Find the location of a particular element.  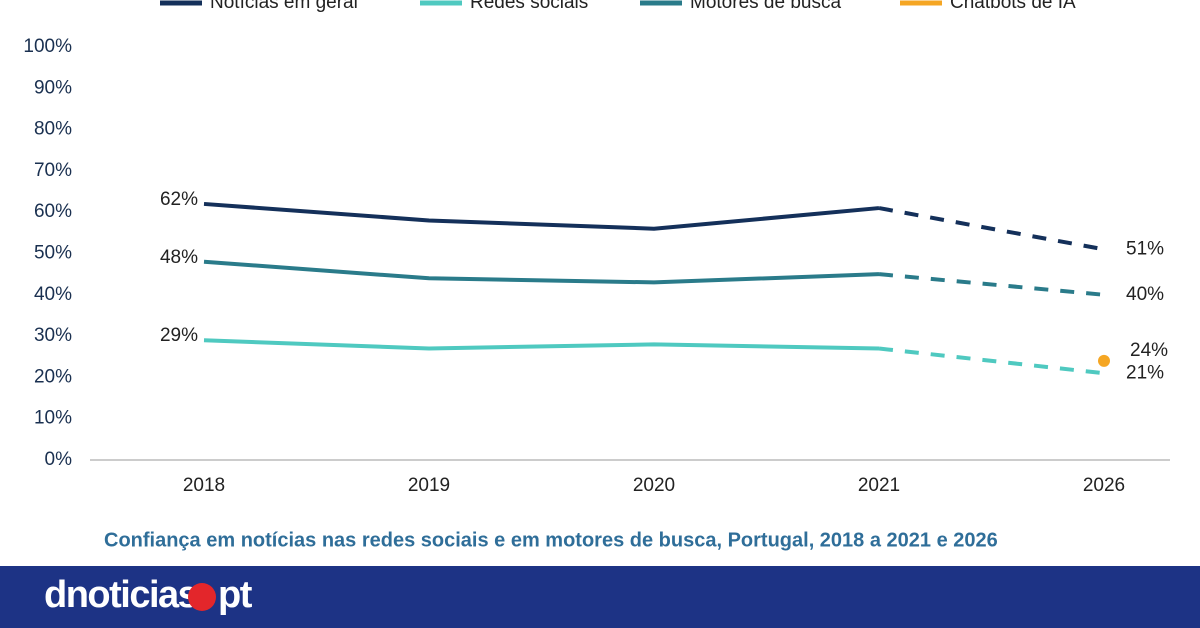

logo-dot is located at coordinates (202, 597).